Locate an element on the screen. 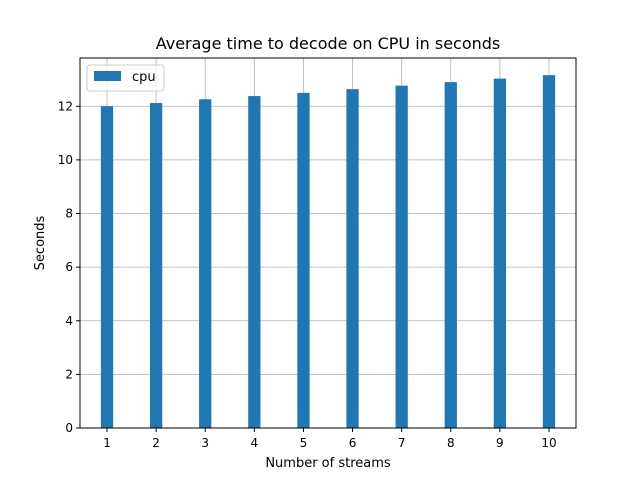  y-tick-label: 12 is located at coordinates (65, 106).